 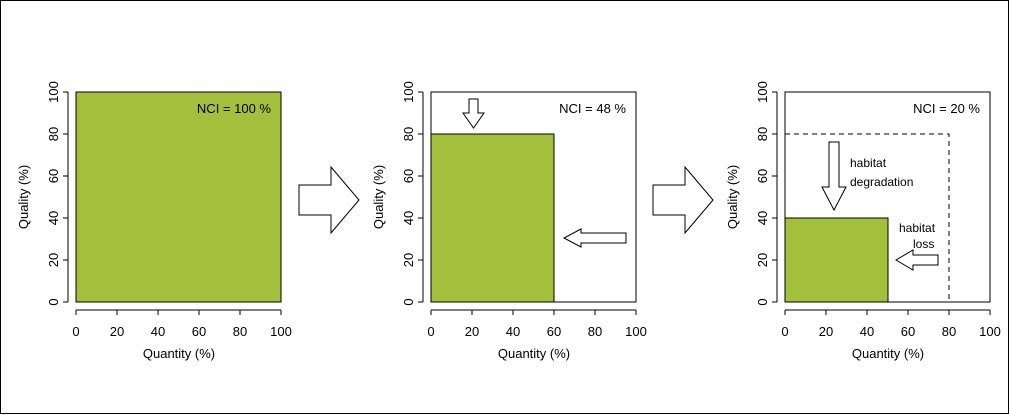 I want to click on panel-3-x-tick-label: 60, so click(x=908, y=331).